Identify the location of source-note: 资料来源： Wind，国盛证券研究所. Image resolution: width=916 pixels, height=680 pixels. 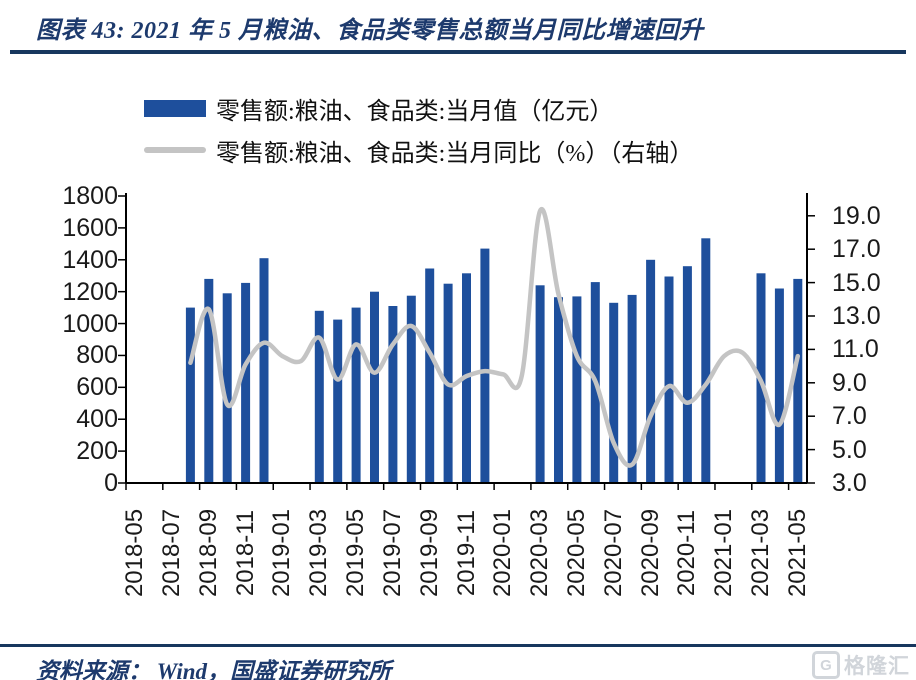
(214, 669).